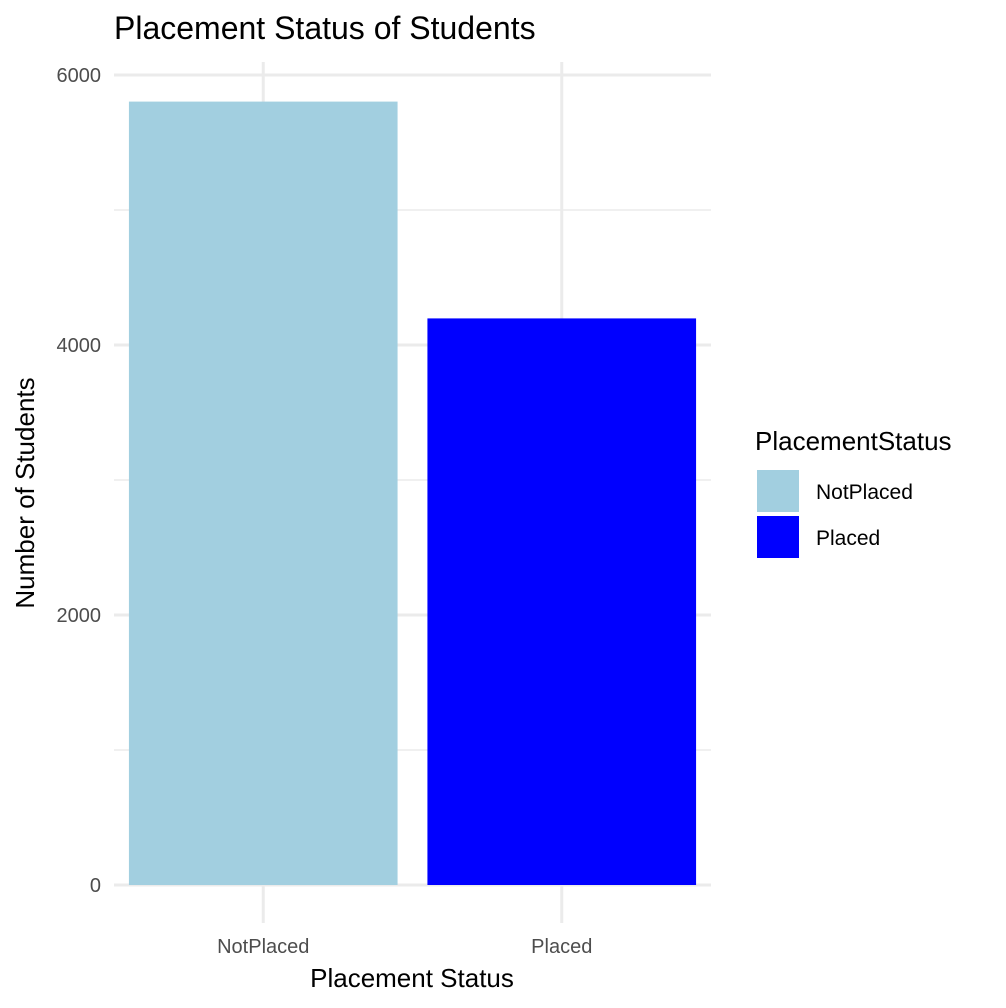  What do you see at coordinates (778, 491) in the screenshot?
I see `legend-key-notplaced` at bounding box center [778, 491].